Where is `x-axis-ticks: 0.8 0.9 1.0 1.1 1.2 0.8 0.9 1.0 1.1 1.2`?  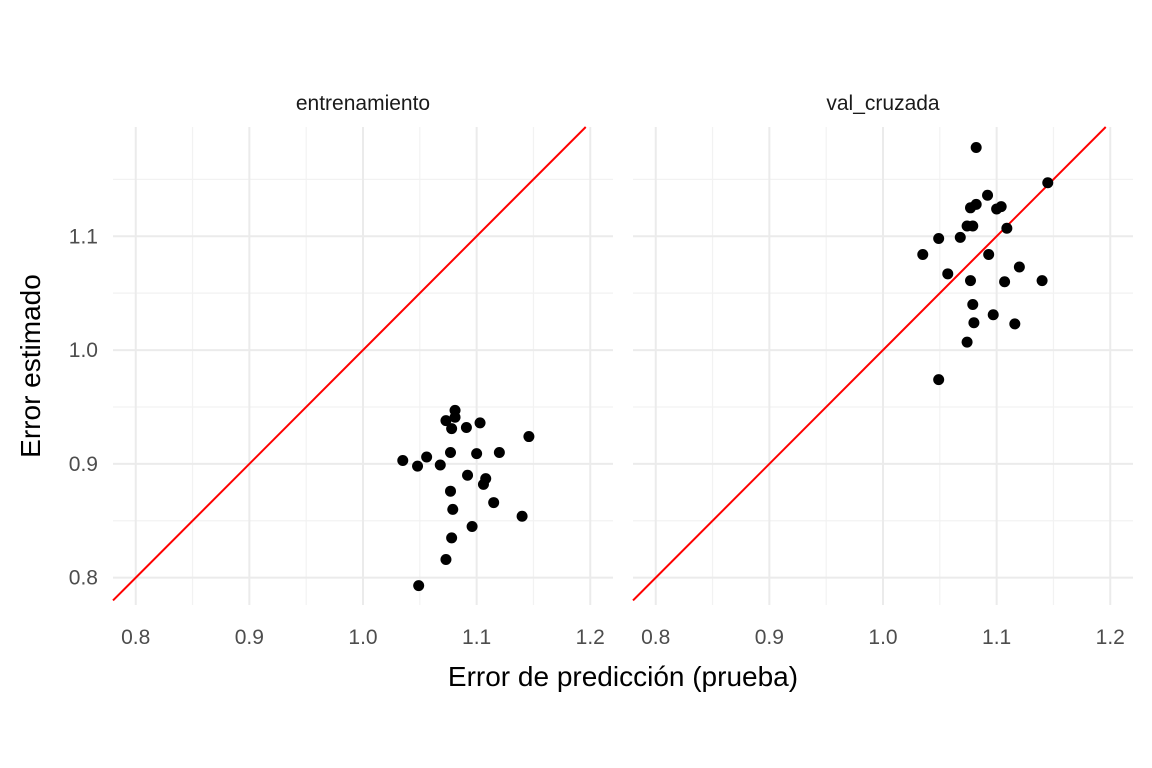 x-axis-ticks: 0.8 0.9 1.0 1.1 1.2 0.8 0.9 1.0 1.1 1.2 is located at coordinates (623, 637).